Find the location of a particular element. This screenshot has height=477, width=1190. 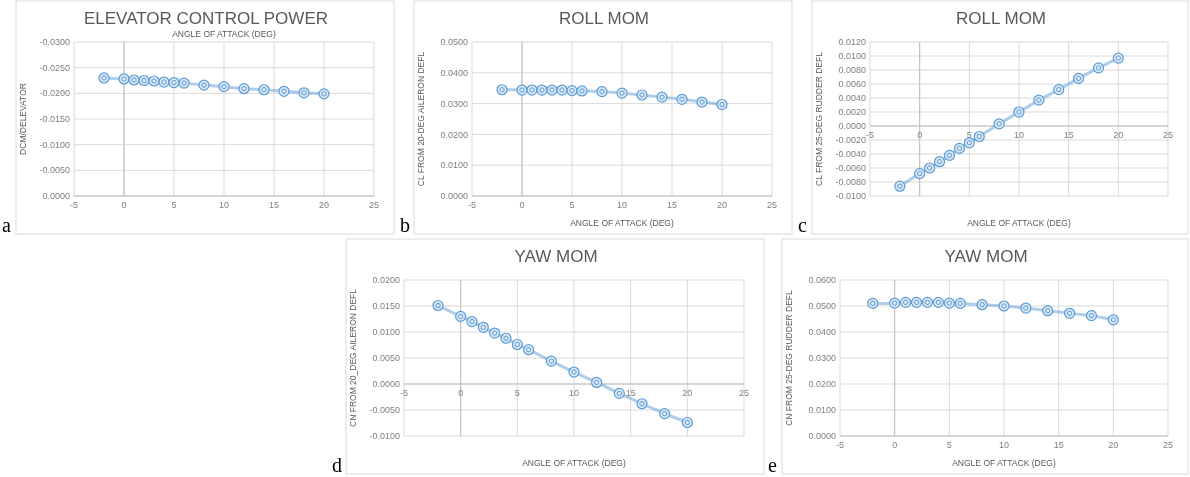

y-axis-title: DCM/DELEVATOR is located at coordinates (23, 119).